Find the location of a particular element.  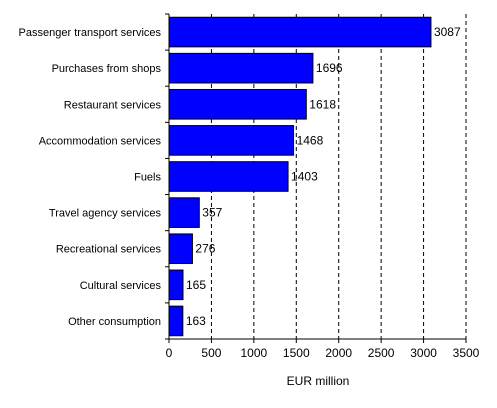

data-label: 1696 is located at coordinates (329, 68).